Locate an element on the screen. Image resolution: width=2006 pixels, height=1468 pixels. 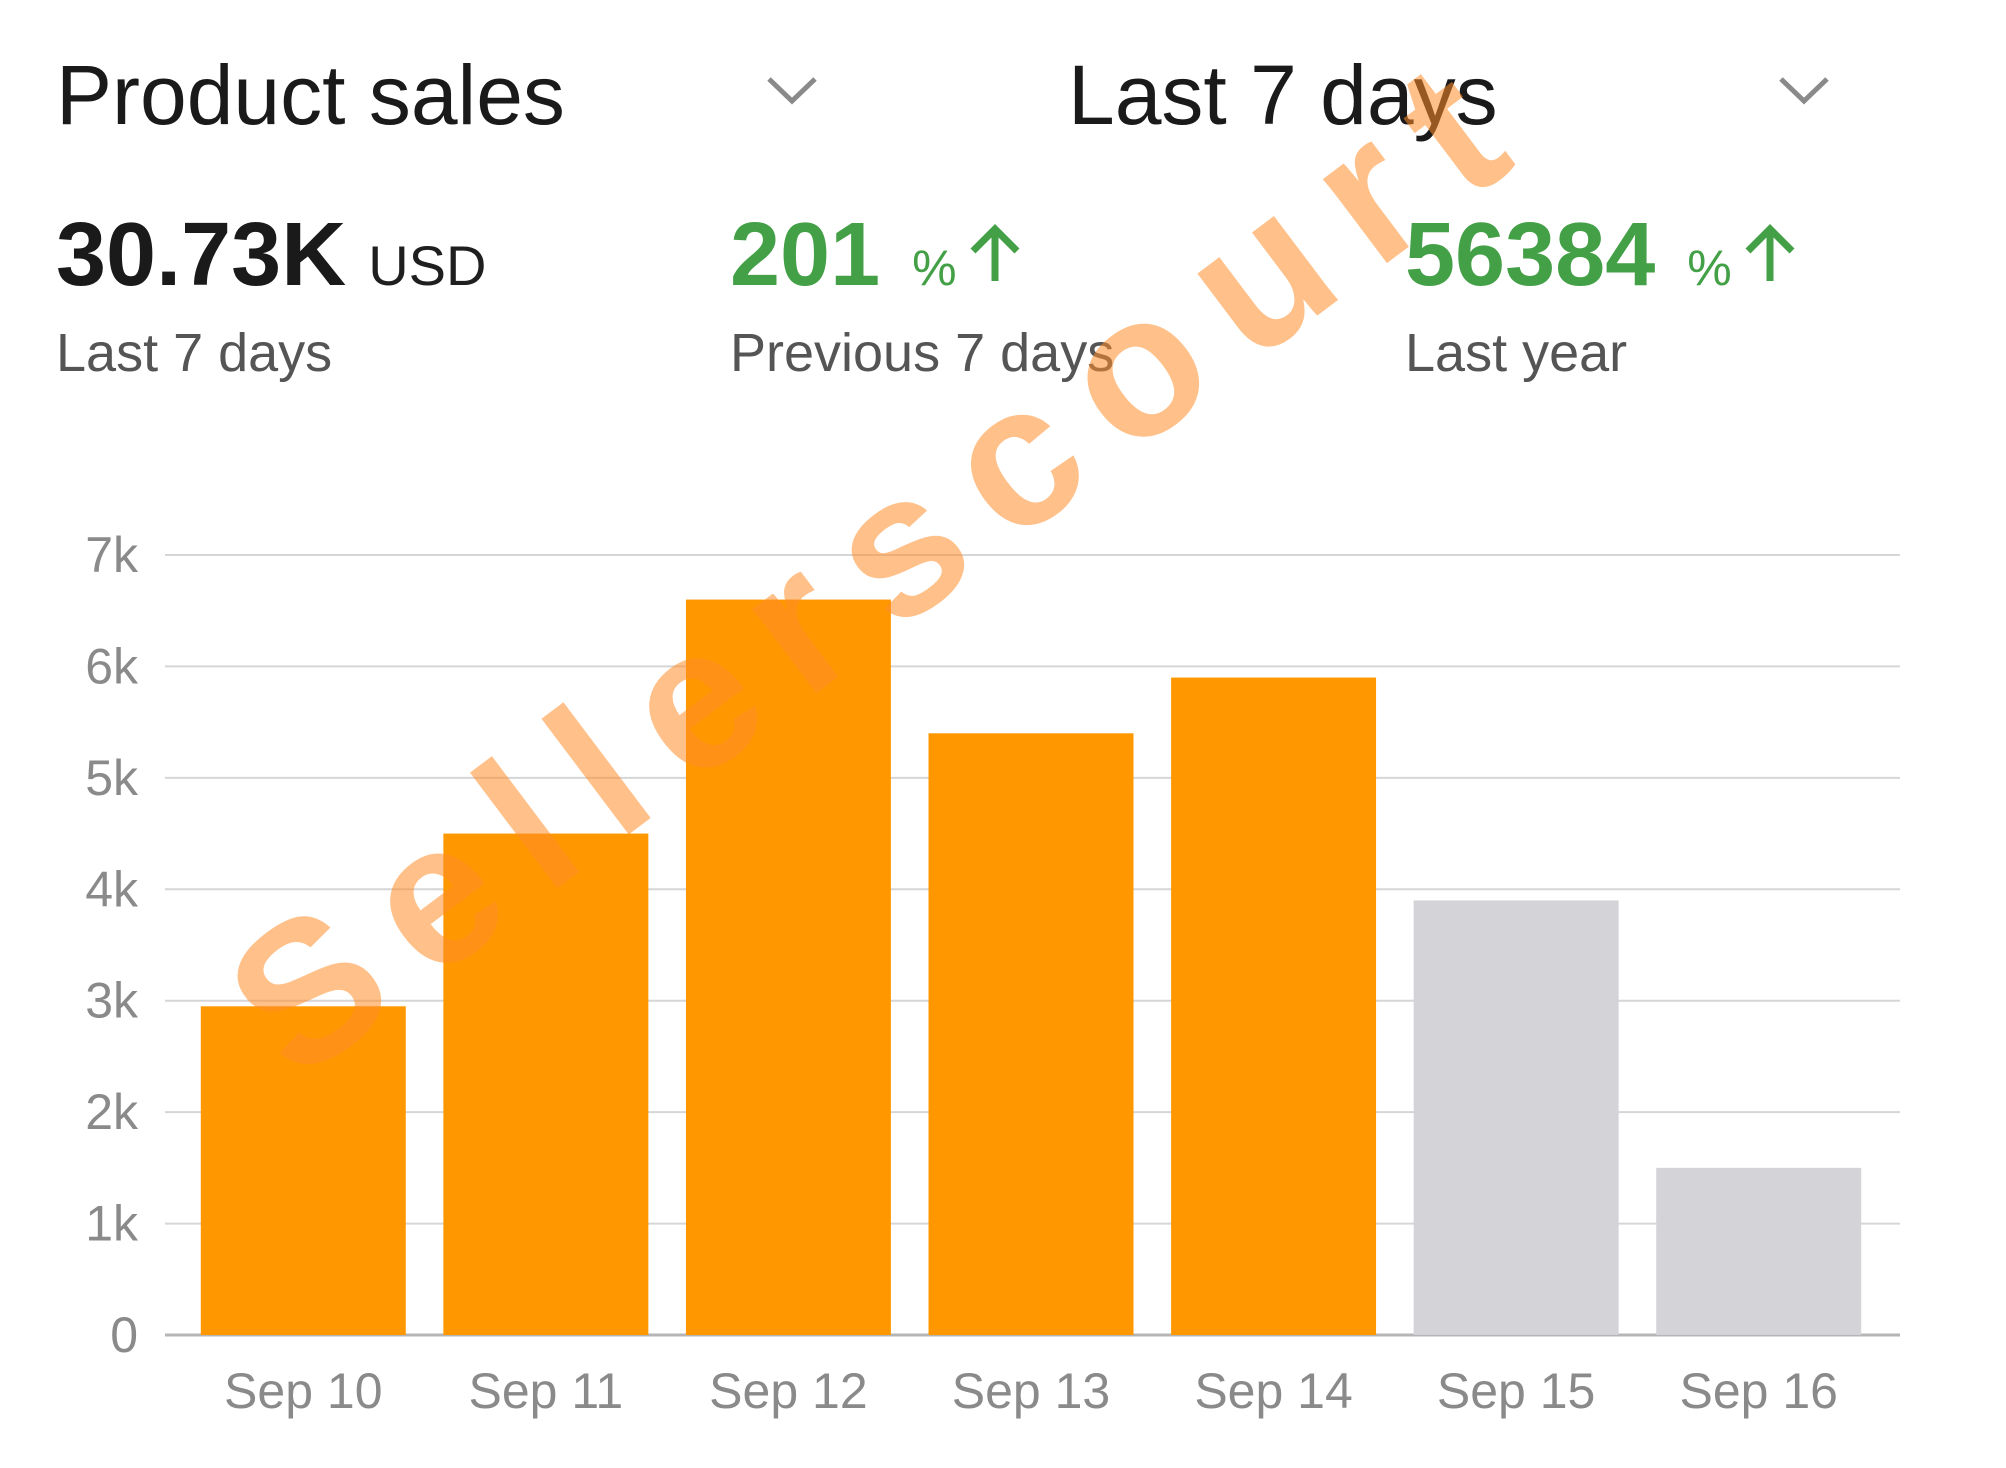
total-sales-value: 30.73K is located at coordinates (201, 255).